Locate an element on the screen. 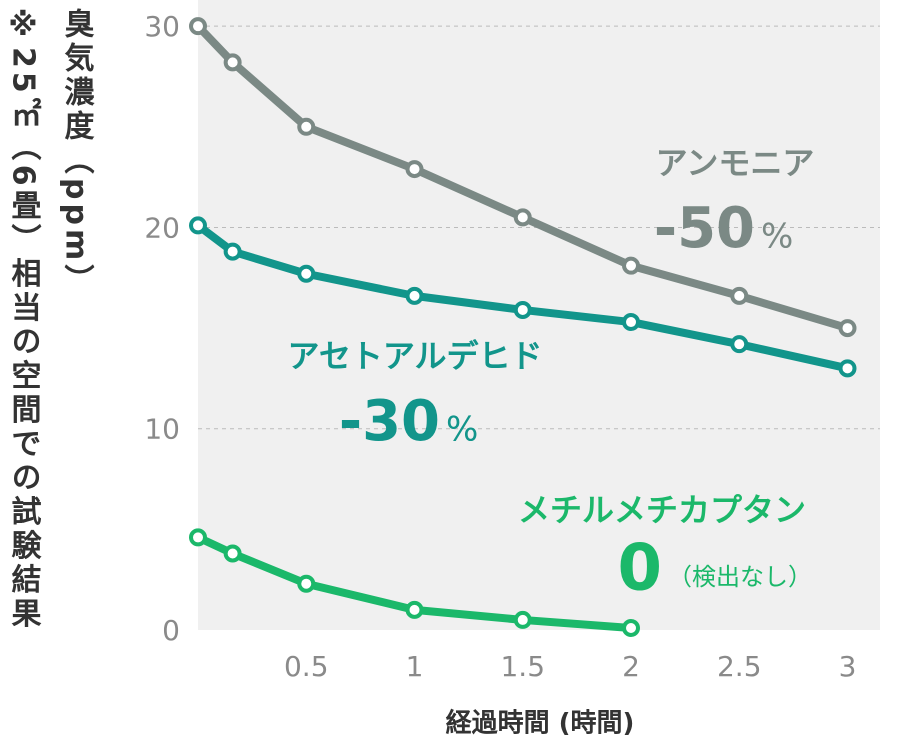 This screenshot has width=900, height=747. series-label: メチルメチカプタン is located at coordinates (662, 510).